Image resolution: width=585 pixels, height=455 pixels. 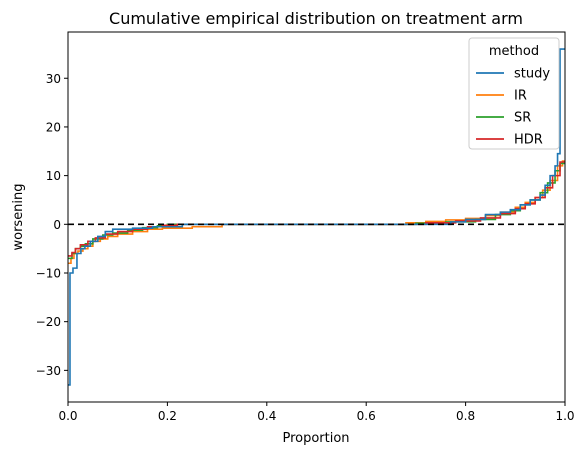 I want to click on legend: method study IR SR HDR, so click(x=514, y=93).